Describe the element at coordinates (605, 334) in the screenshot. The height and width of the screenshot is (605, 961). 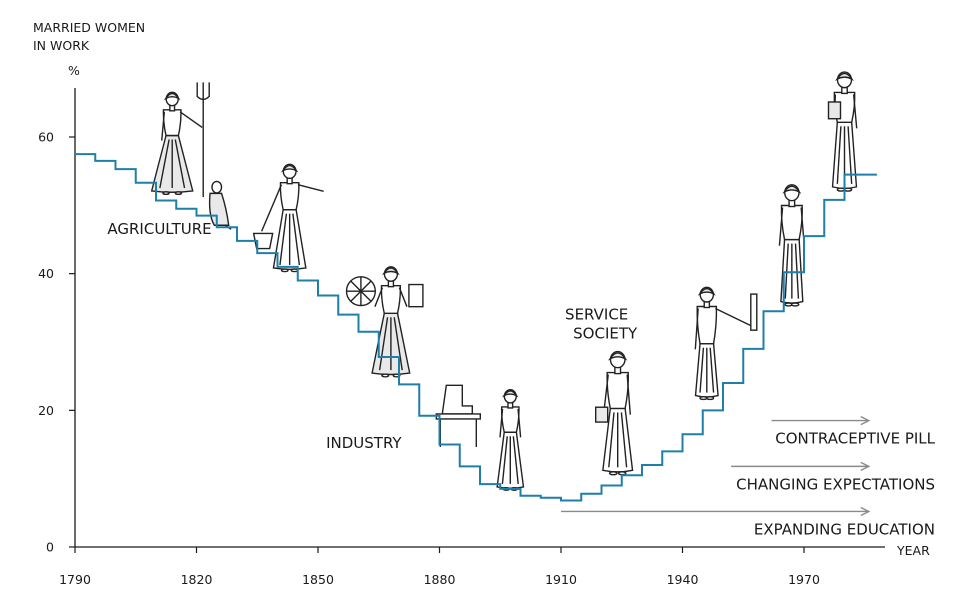
I see `era-label: SOCIETY` at that location.